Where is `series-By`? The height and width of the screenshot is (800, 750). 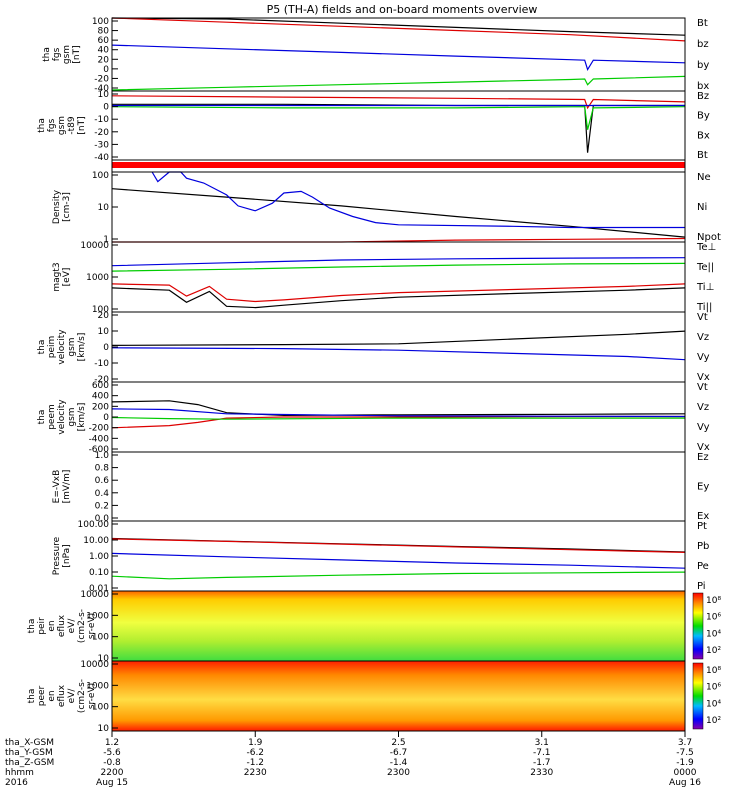 series-By is located at coordinates (398, 118).